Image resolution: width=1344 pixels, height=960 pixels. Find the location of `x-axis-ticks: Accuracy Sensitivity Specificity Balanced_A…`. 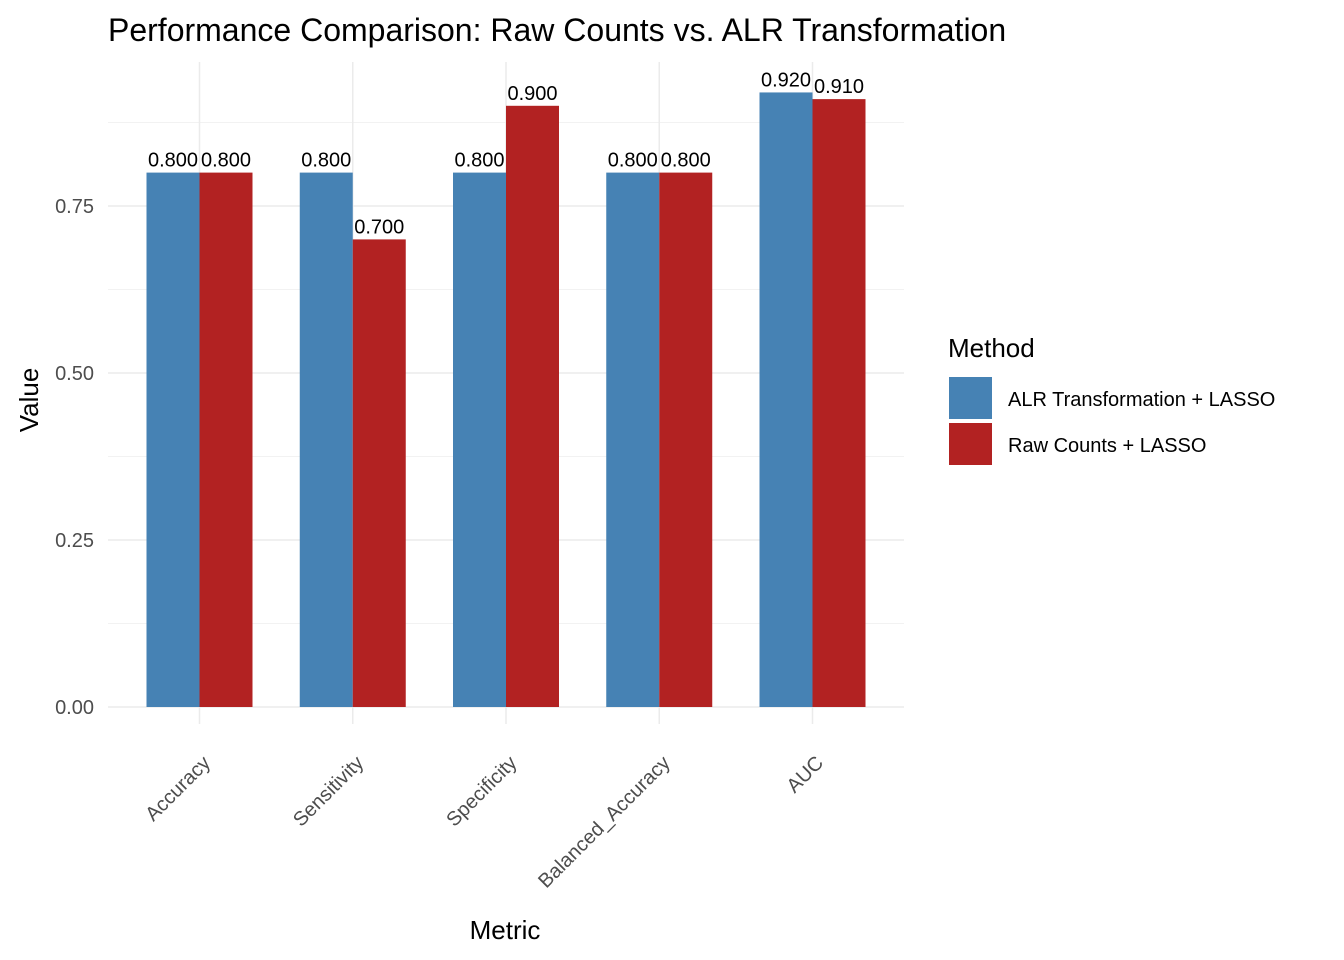

x-axis-ticks: Accuracy Sensitivity Specificity Balanced_A… is located at coordinates (484, 822).